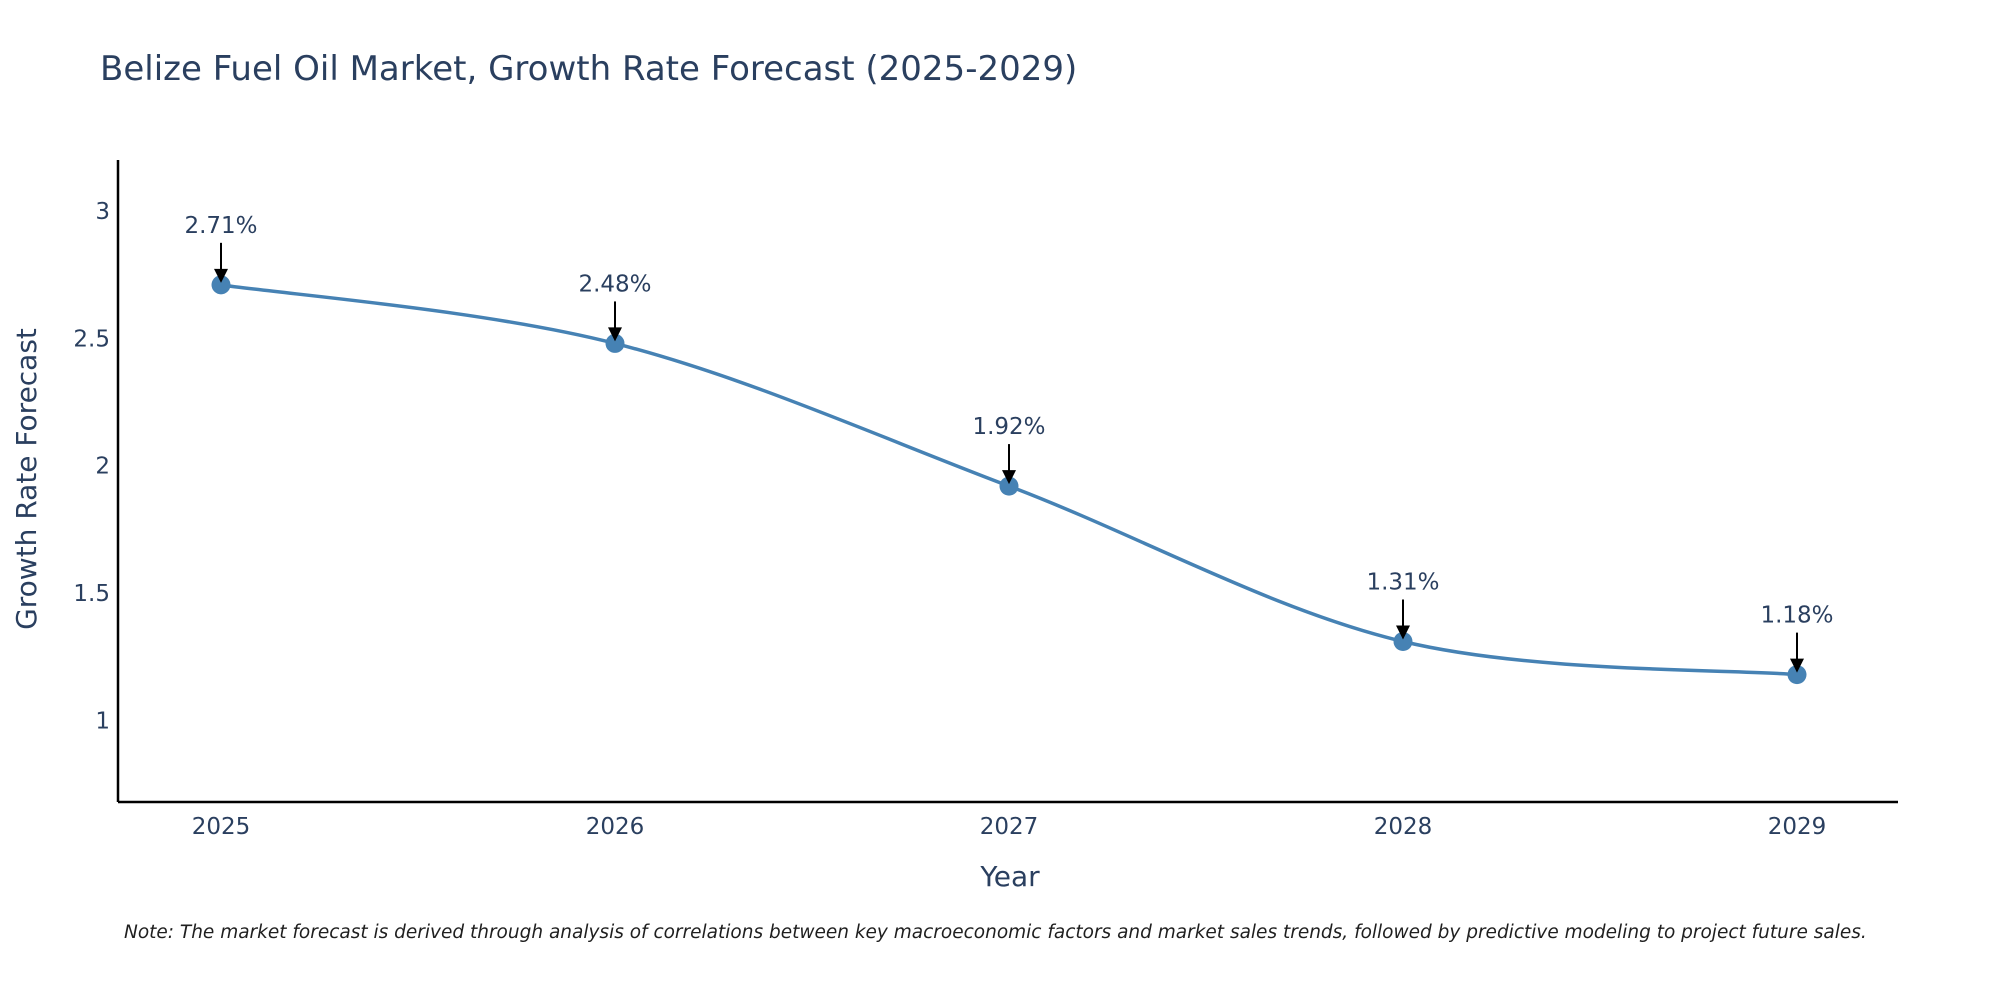 This screenshot has width=2000, height=1000. What do you see at coordinates (221, 827) in the screenshot?
I see `x-tick-label: 2025` at bounding box center [221, 827].